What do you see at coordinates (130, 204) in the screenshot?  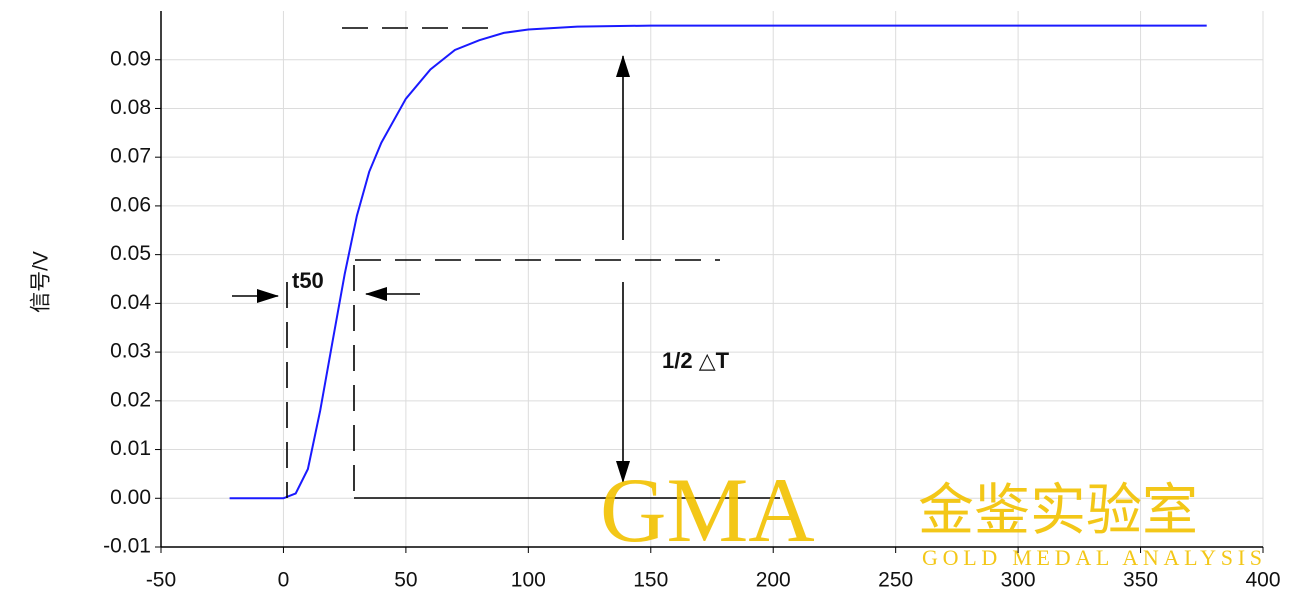 I see `y-tick-label: 0.06` at bounding box center [130, 204].